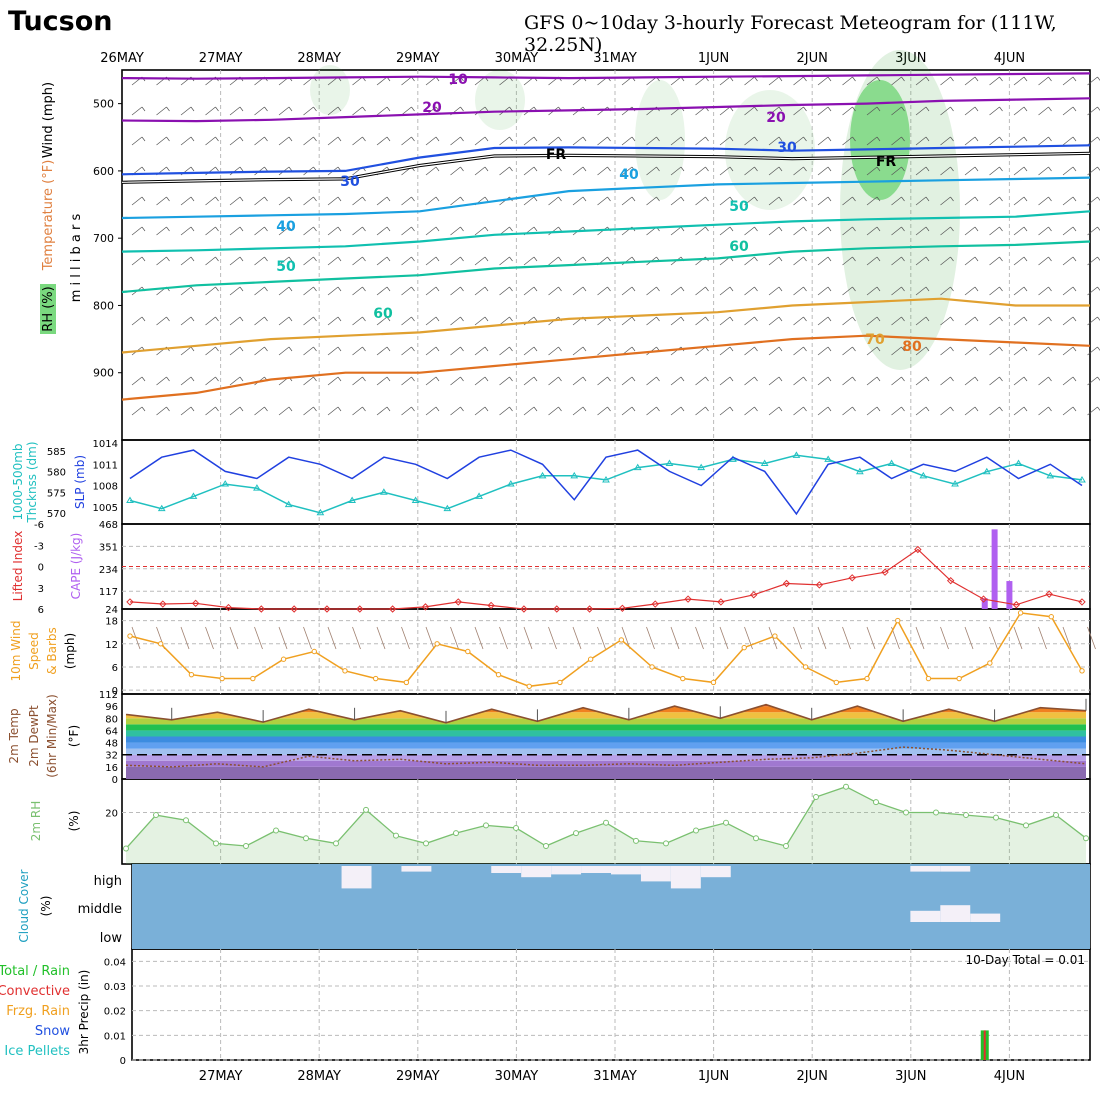  What do you see at coordinates (776, 118) in the screenshot?
I see `isotherm-label: 20` at bounding box center [776, 118].